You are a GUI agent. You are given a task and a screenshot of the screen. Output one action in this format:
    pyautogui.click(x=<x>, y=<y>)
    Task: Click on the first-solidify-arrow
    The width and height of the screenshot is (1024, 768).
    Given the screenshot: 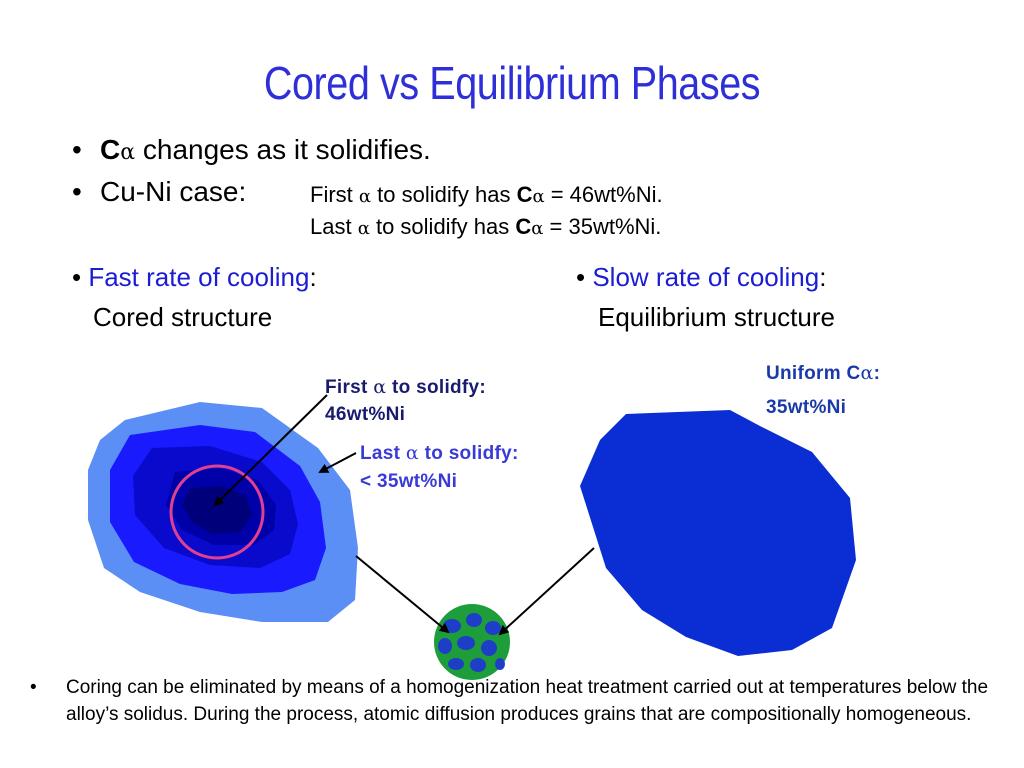 What is the action you would take?
    pyautogui.click(x=270, y=450)
    